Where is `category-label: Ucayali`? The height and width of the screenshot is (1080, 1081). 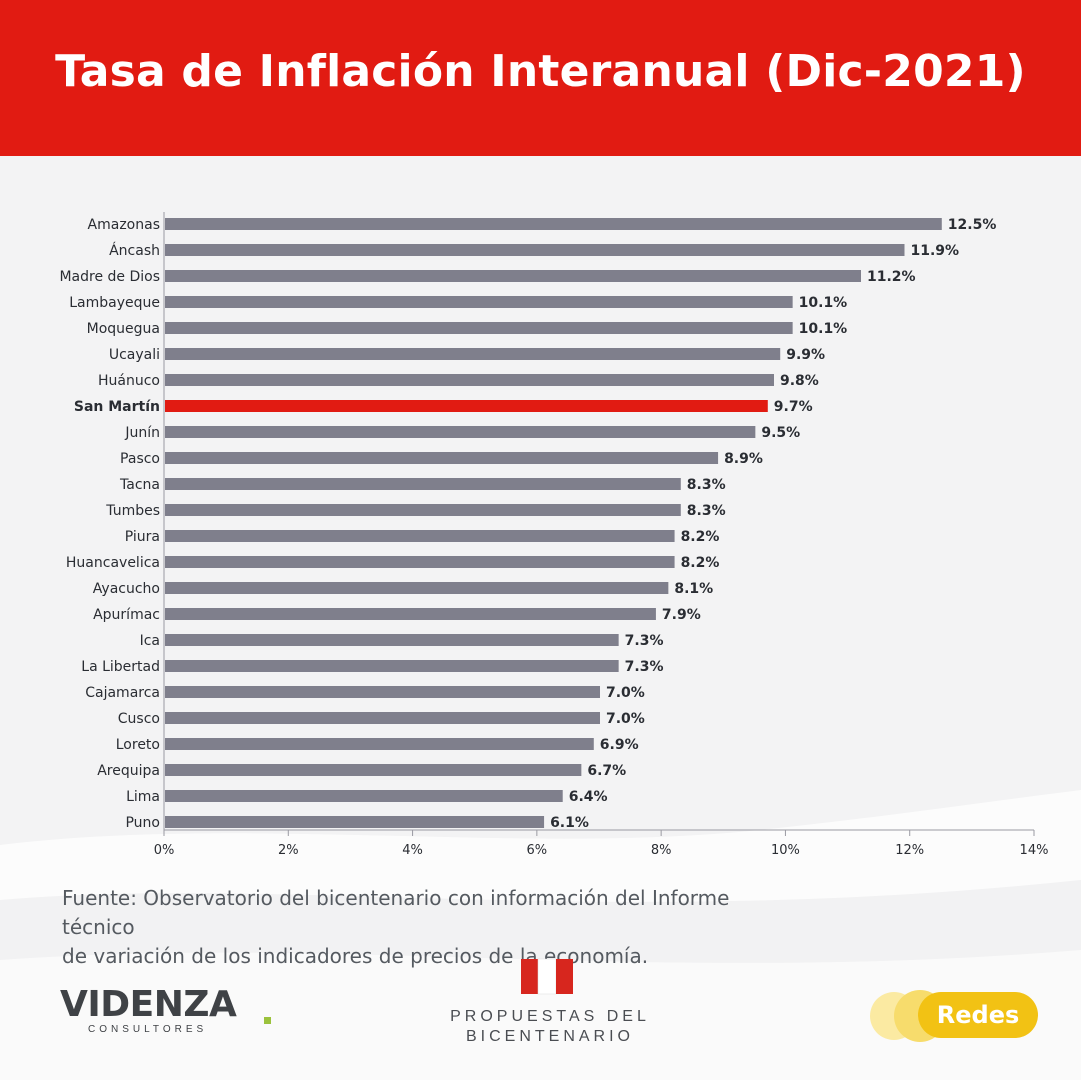
category-label: Ucayali is located at coordinates (134, 355).